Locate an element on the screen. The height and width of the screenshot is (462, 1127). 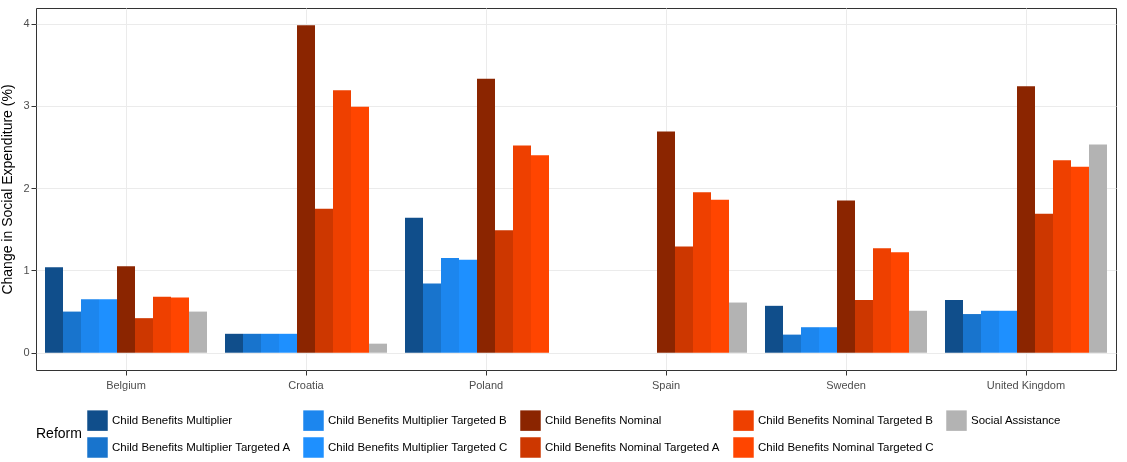
x-tick-label: Poland is located at coordinates (486, 384).